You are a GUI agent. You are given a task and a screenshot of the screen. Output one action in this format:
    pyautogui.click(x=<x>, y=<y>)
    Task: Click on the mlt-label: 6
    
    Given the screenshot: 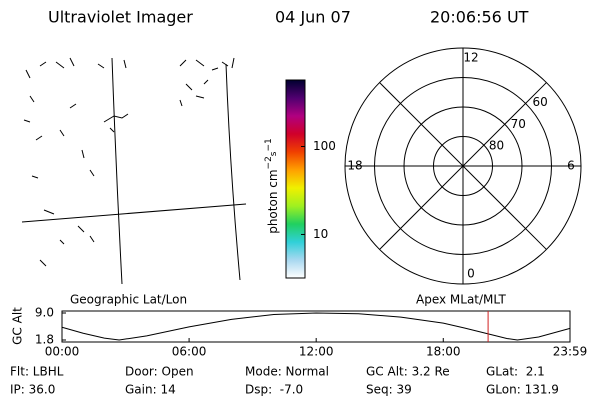 What is the action you would take?
    pyautogui.click(x=571, y=166)
    